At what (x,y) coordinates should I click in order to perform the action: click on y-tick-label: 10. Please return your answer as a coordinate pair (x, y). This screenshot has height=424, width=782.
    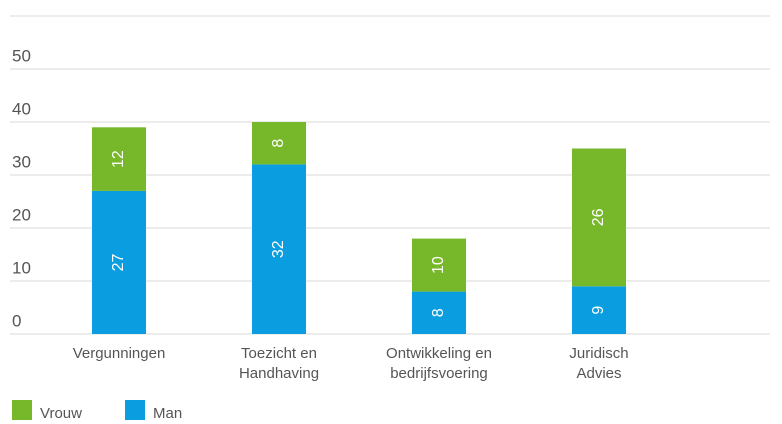
    Looking at the image, I should click on (21, 267).